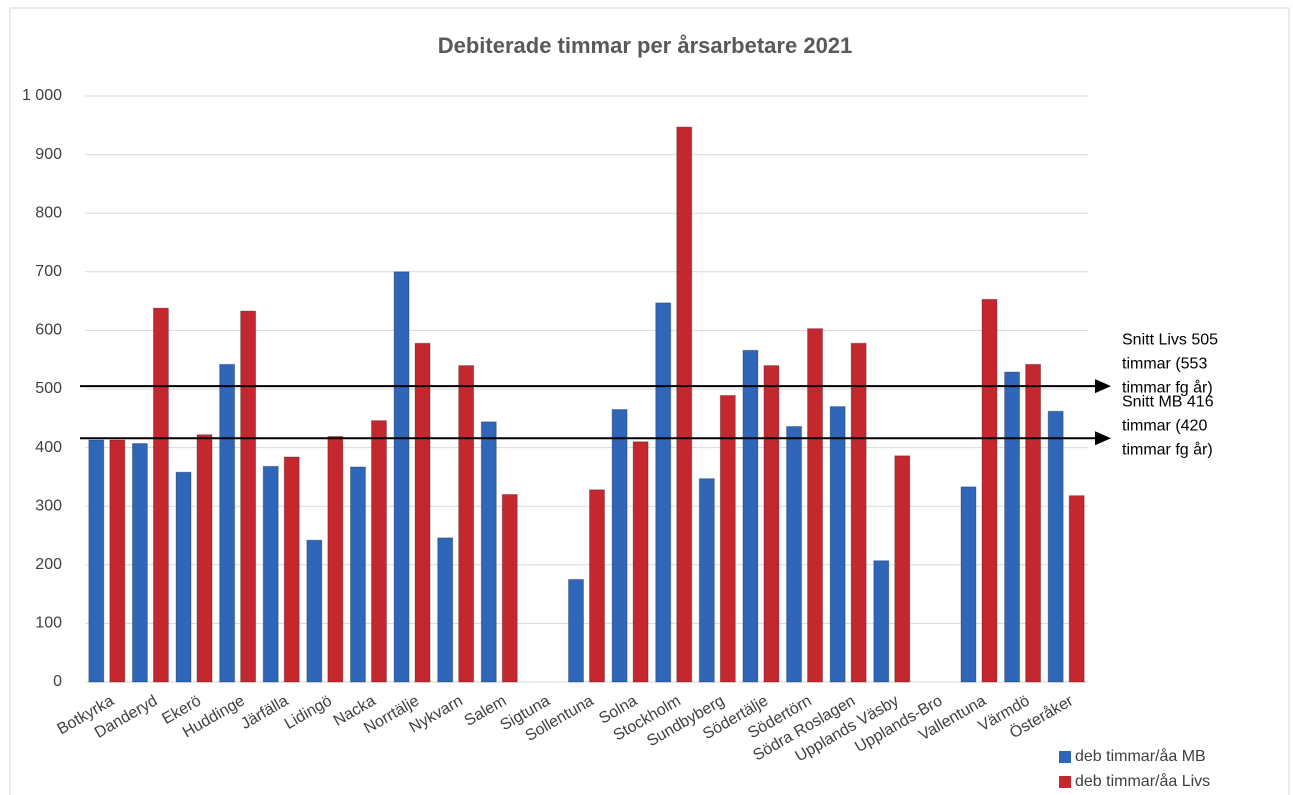  Describe the element at coordinates (48, 271) in the screenshot. I see `y-tick-label: 700` at that location.